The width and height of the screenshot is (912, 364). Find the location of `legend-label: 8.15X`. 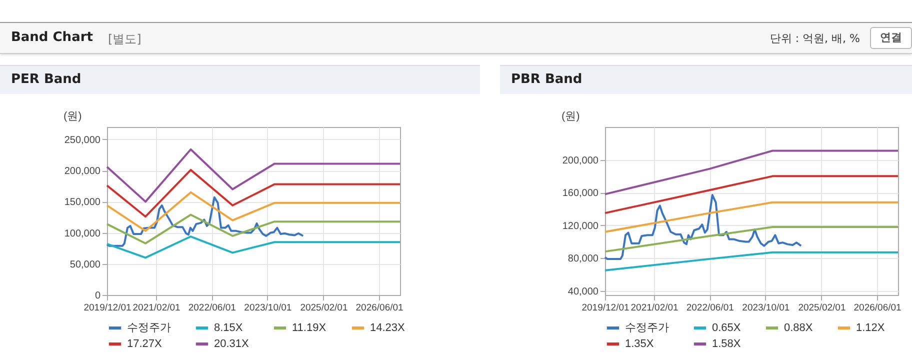

legend-label: 8.15X is located at coordinates (229, 328).